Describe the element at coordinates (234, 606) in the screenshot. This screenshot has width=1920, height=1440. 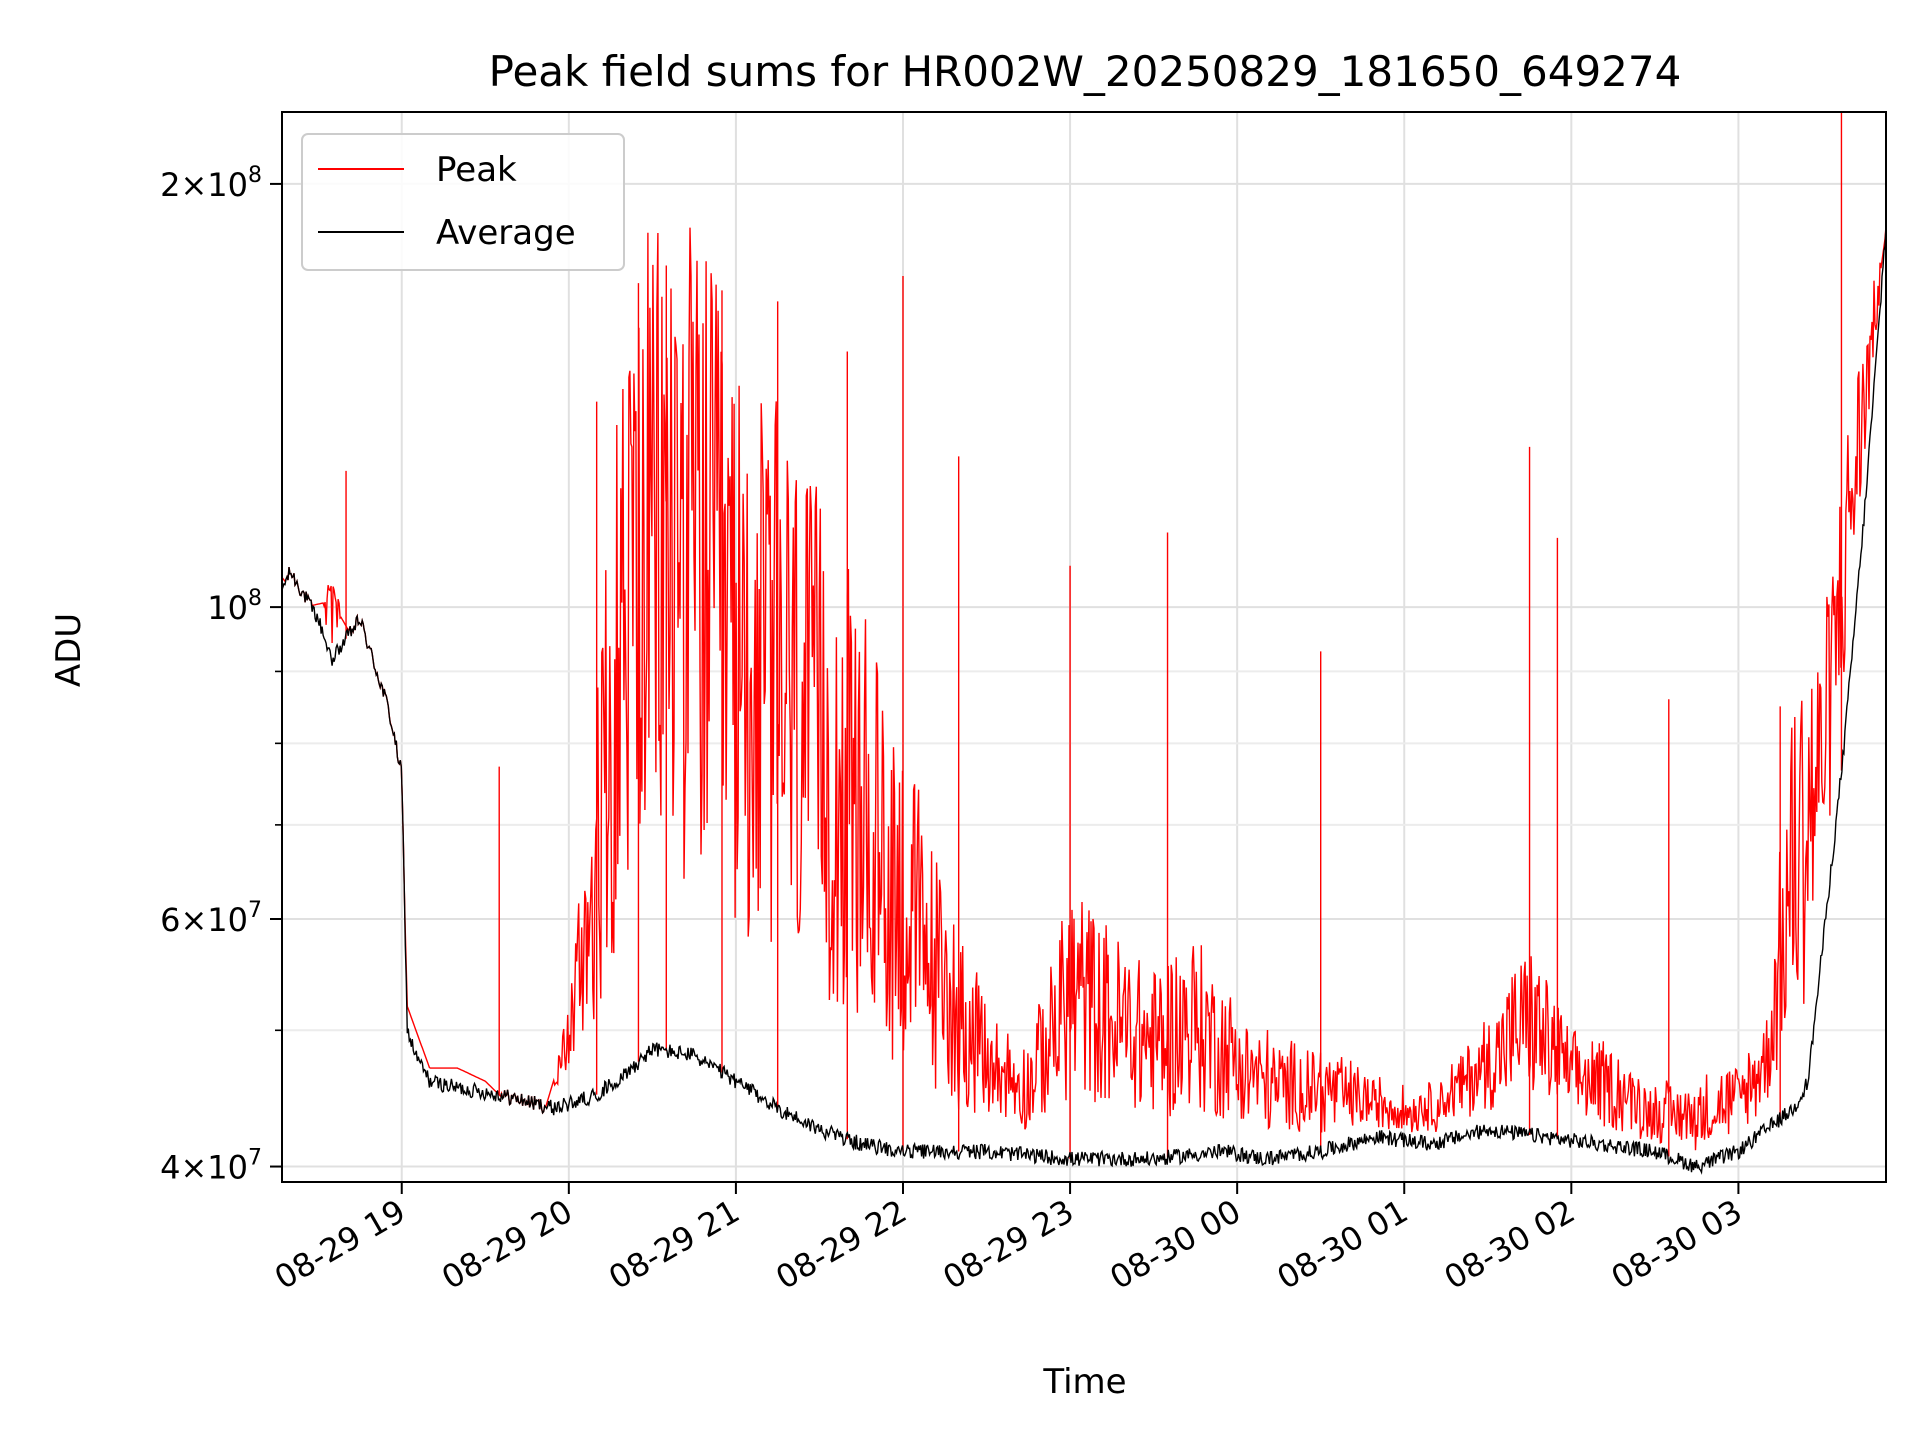
I see `y-tick-label: 108` at that location.